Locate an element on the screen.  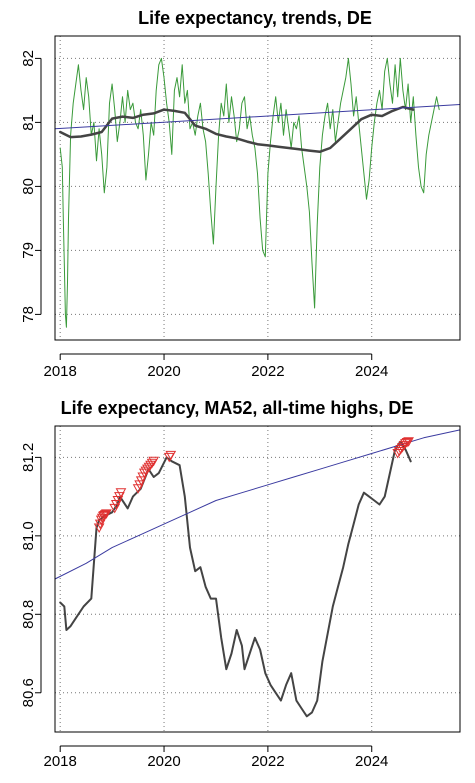
trend-line is located at coordinates (257, 117).